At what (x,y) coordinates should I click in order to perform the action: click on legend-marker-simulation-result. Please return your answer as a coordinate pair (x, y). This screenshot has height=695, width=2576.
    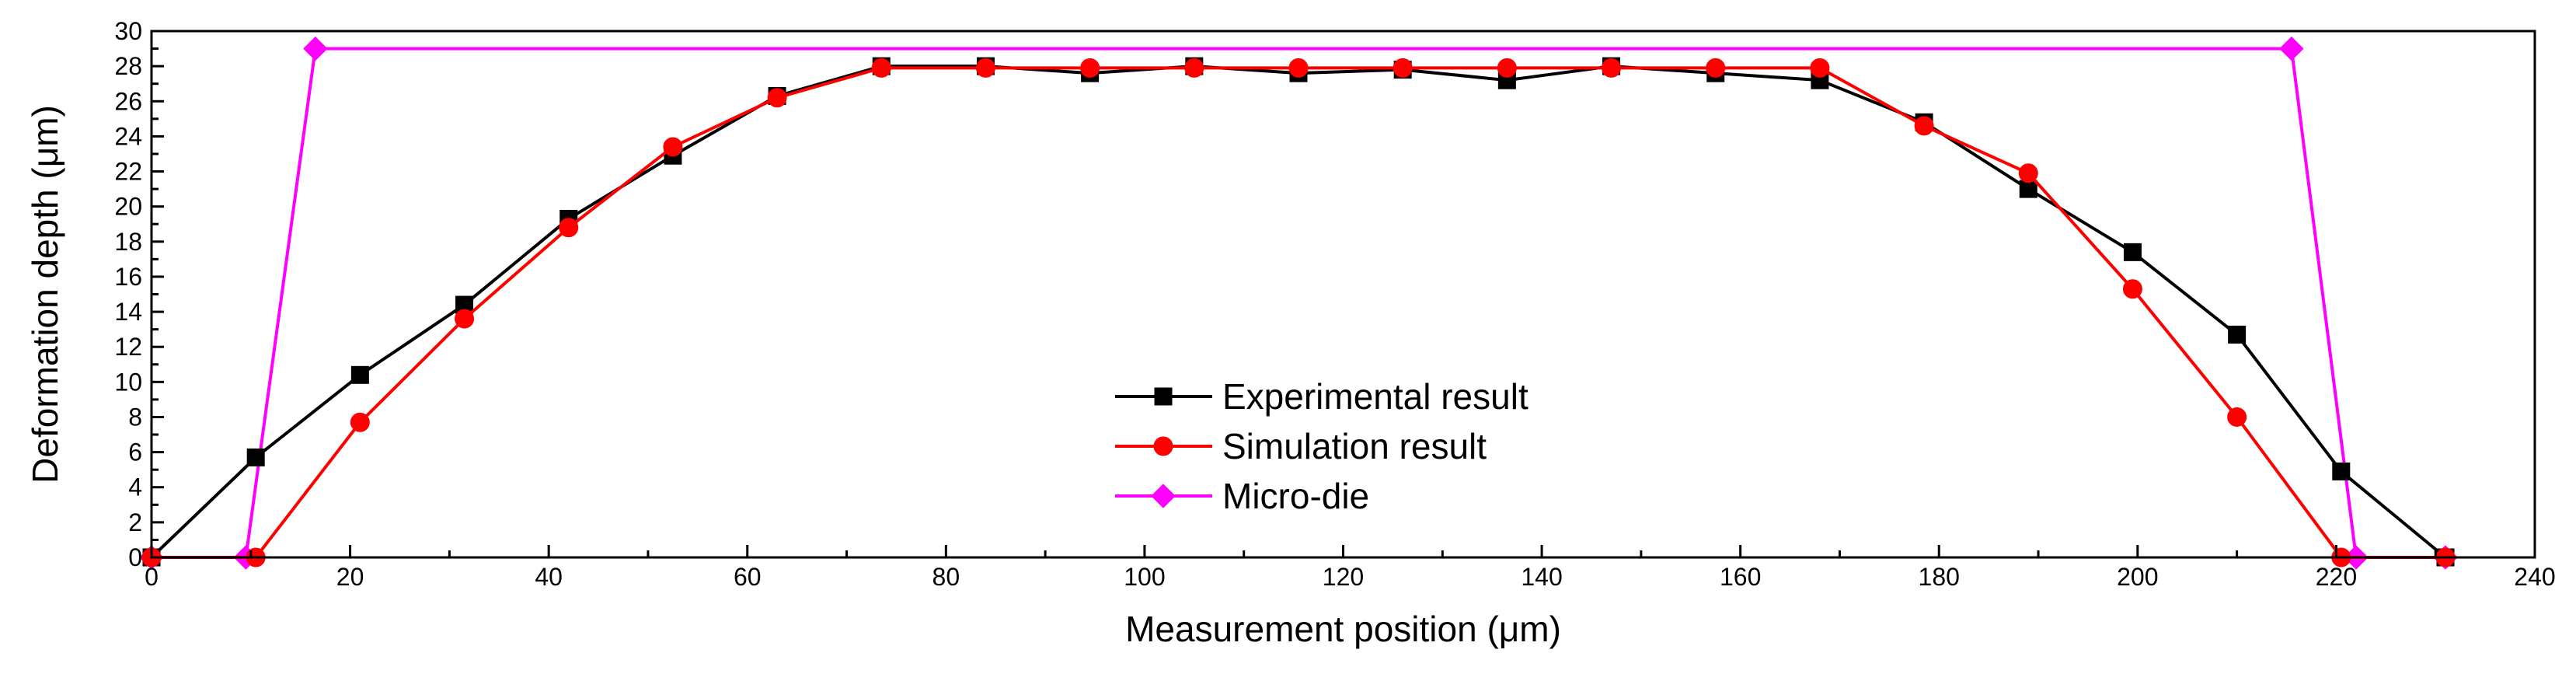
    Looking at the image, I should click on (1163, 446).